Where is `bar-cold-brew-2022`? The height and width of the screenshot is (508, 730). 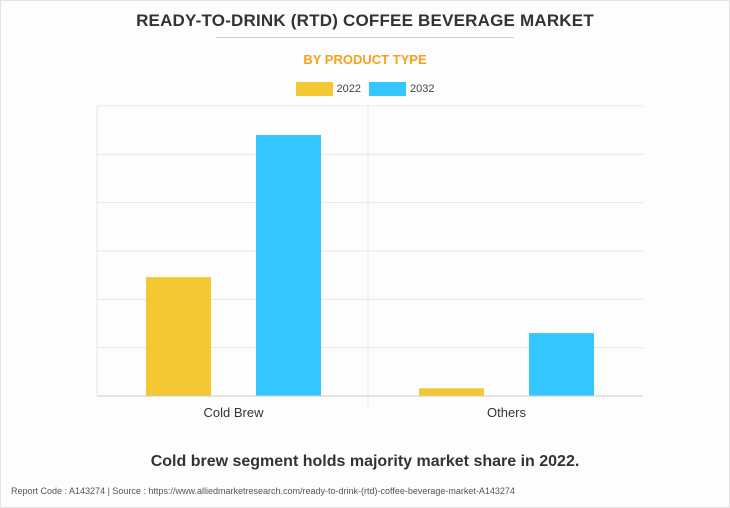
bar-cold-brew-2022 is located at coordinates (178, 336).